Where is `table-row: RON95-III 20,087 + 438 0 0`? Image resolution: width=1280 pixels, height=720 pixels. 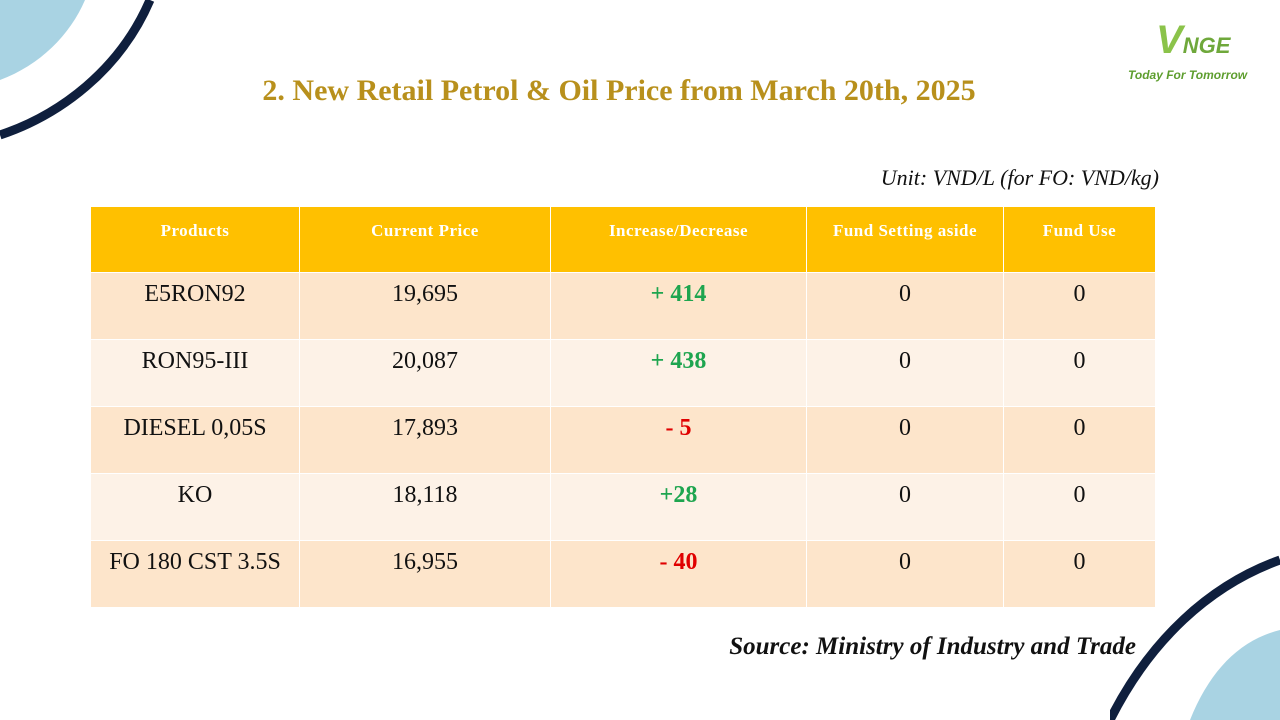
table-row: RON95-III 20,087 + 438 0 0 is located at coordinates (623, 373).